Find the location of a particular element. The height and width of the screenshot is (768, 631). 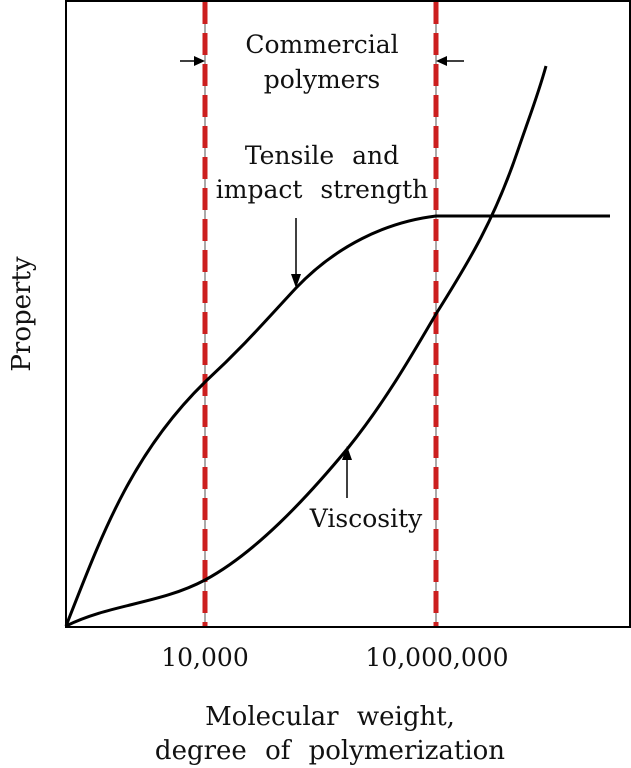

x-tick-label-10000000: 10,000,000 is located at coordinates (436, 657).